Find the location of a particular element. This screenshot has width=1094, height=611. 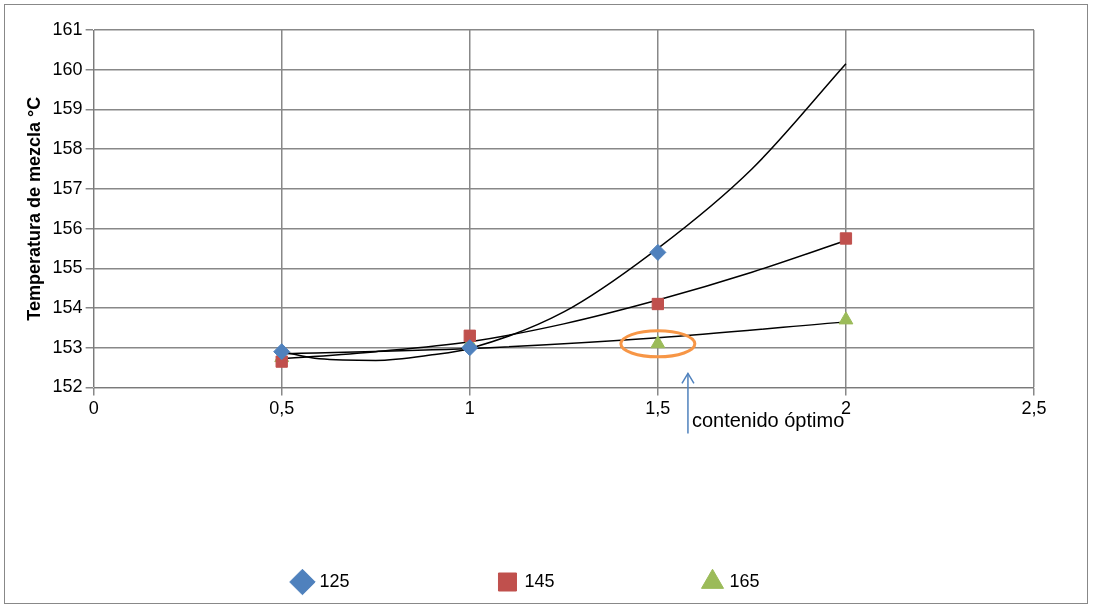

x-tick-label: 0,5 is located at coordinates (282, 408).